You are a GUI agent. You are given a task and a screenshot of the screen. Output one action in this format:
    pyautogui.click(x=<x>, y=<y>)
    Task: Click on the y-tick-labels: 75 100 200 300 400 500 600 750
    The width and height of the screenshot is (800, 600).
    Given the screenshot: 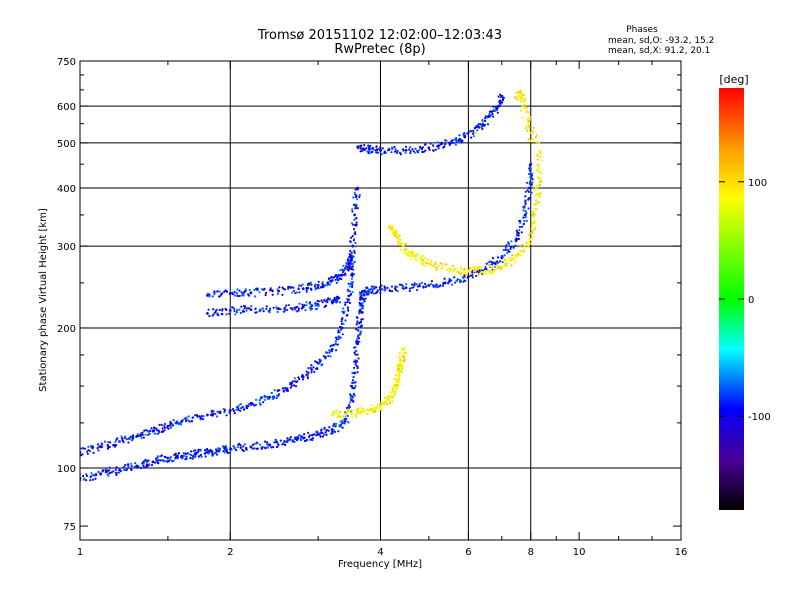 What is the action you would take?
    pyautogui.click(x=66, y=295)
    